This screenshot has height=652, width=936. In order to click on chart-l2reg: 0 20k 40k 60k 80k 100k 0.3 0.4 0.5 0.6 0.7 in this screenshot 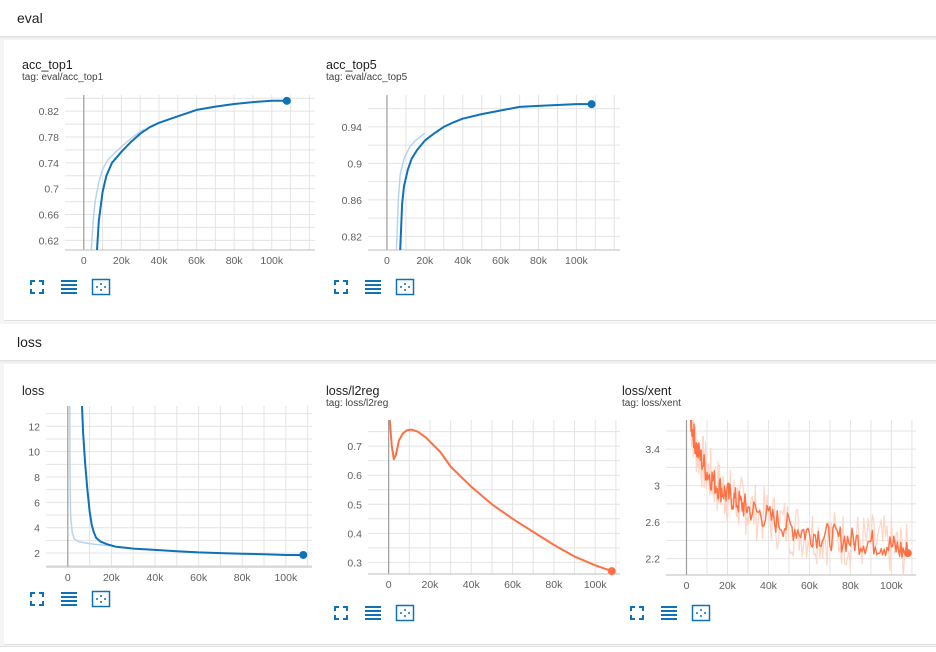, I will do `click(468, 494)`.